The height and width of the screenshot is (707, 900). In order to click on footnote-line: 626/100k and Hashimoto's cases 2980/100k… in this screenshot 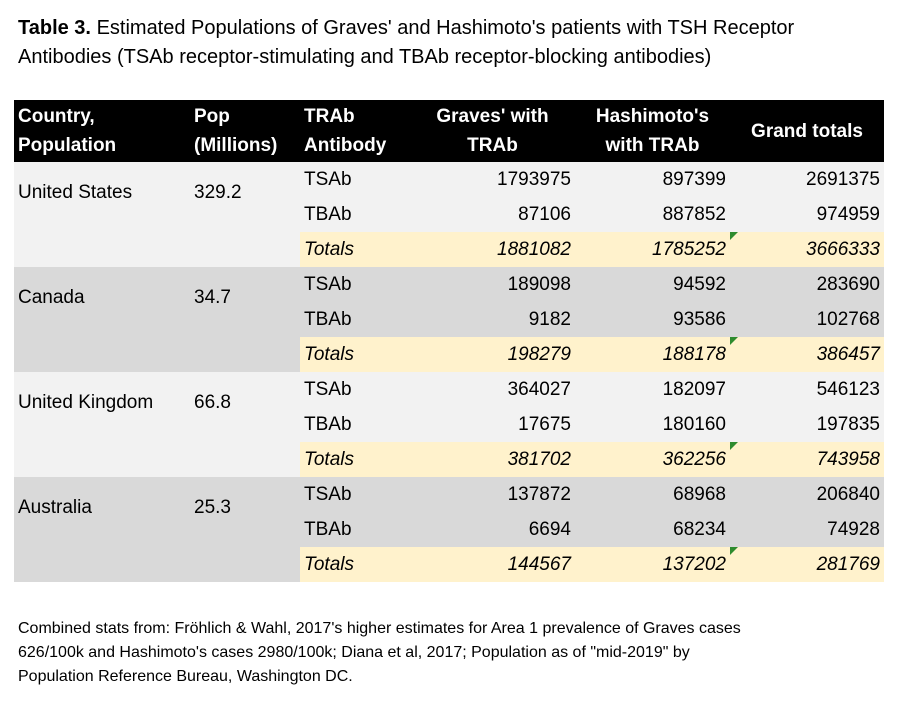, I will do `click(354, 652)`.